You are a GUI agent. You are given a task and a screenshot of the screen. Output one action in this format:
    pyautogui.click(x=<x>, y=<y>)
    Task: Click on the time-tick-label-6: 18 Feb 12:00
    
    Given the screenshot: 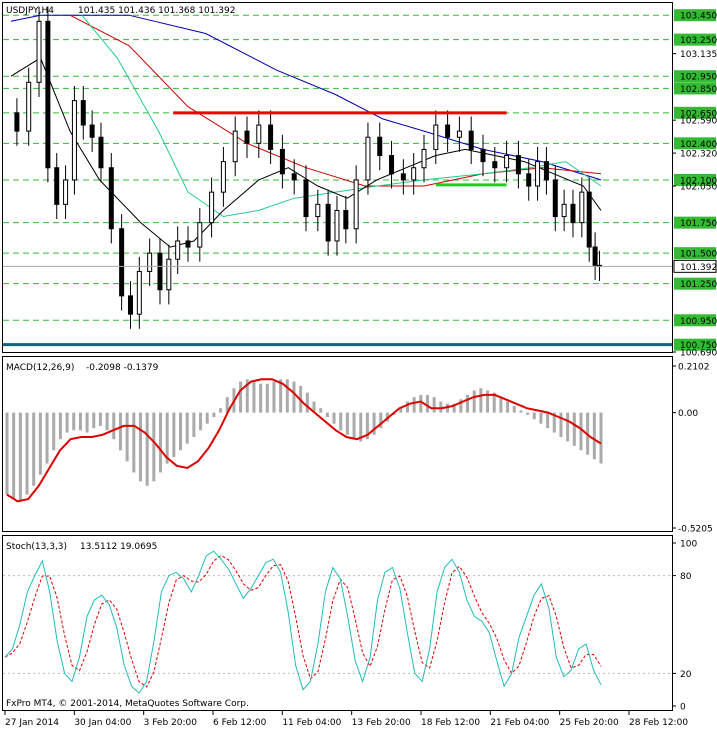 What is the action you would take?
    pyautogui.click(x=450, y=723)
    